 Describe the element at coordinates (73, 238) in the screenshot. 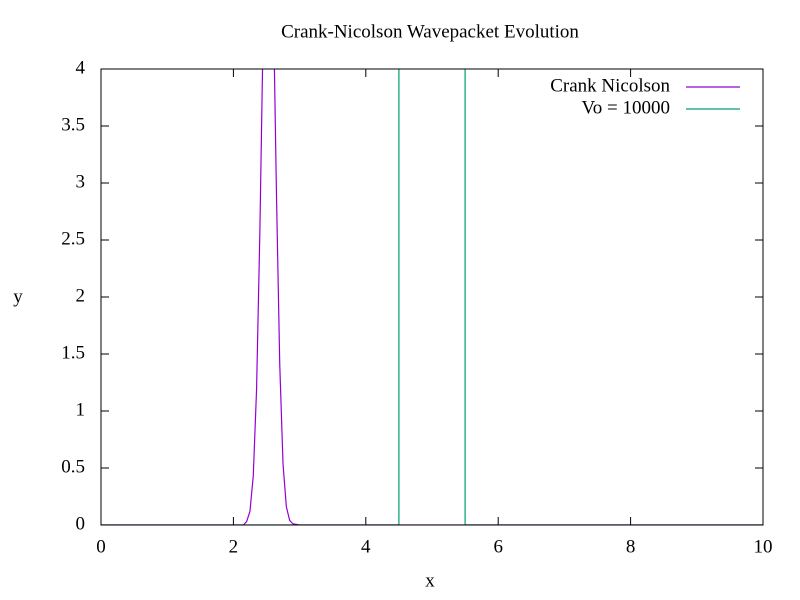

I see `y-tick-label: 2.5` at that location.